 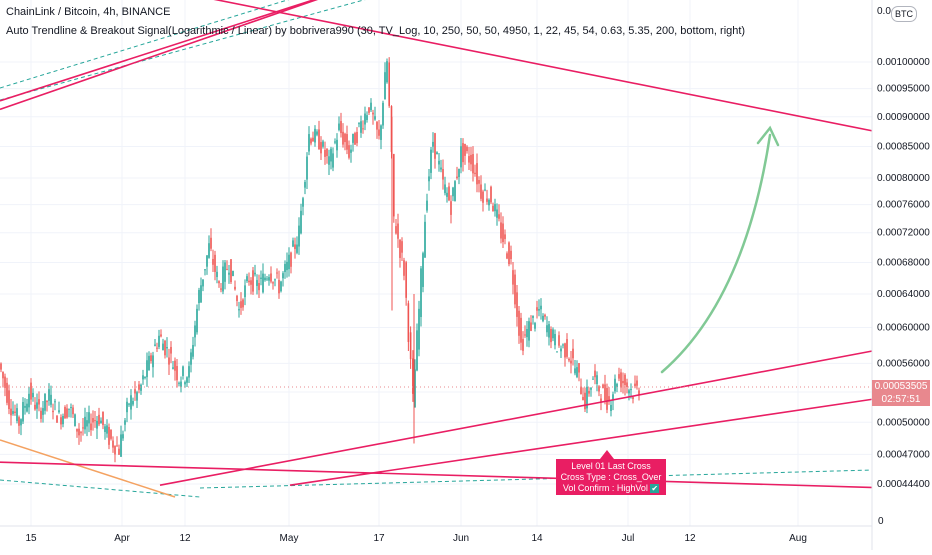 I want to click on x-tick-label: Jun, so click(x=461, y=538).